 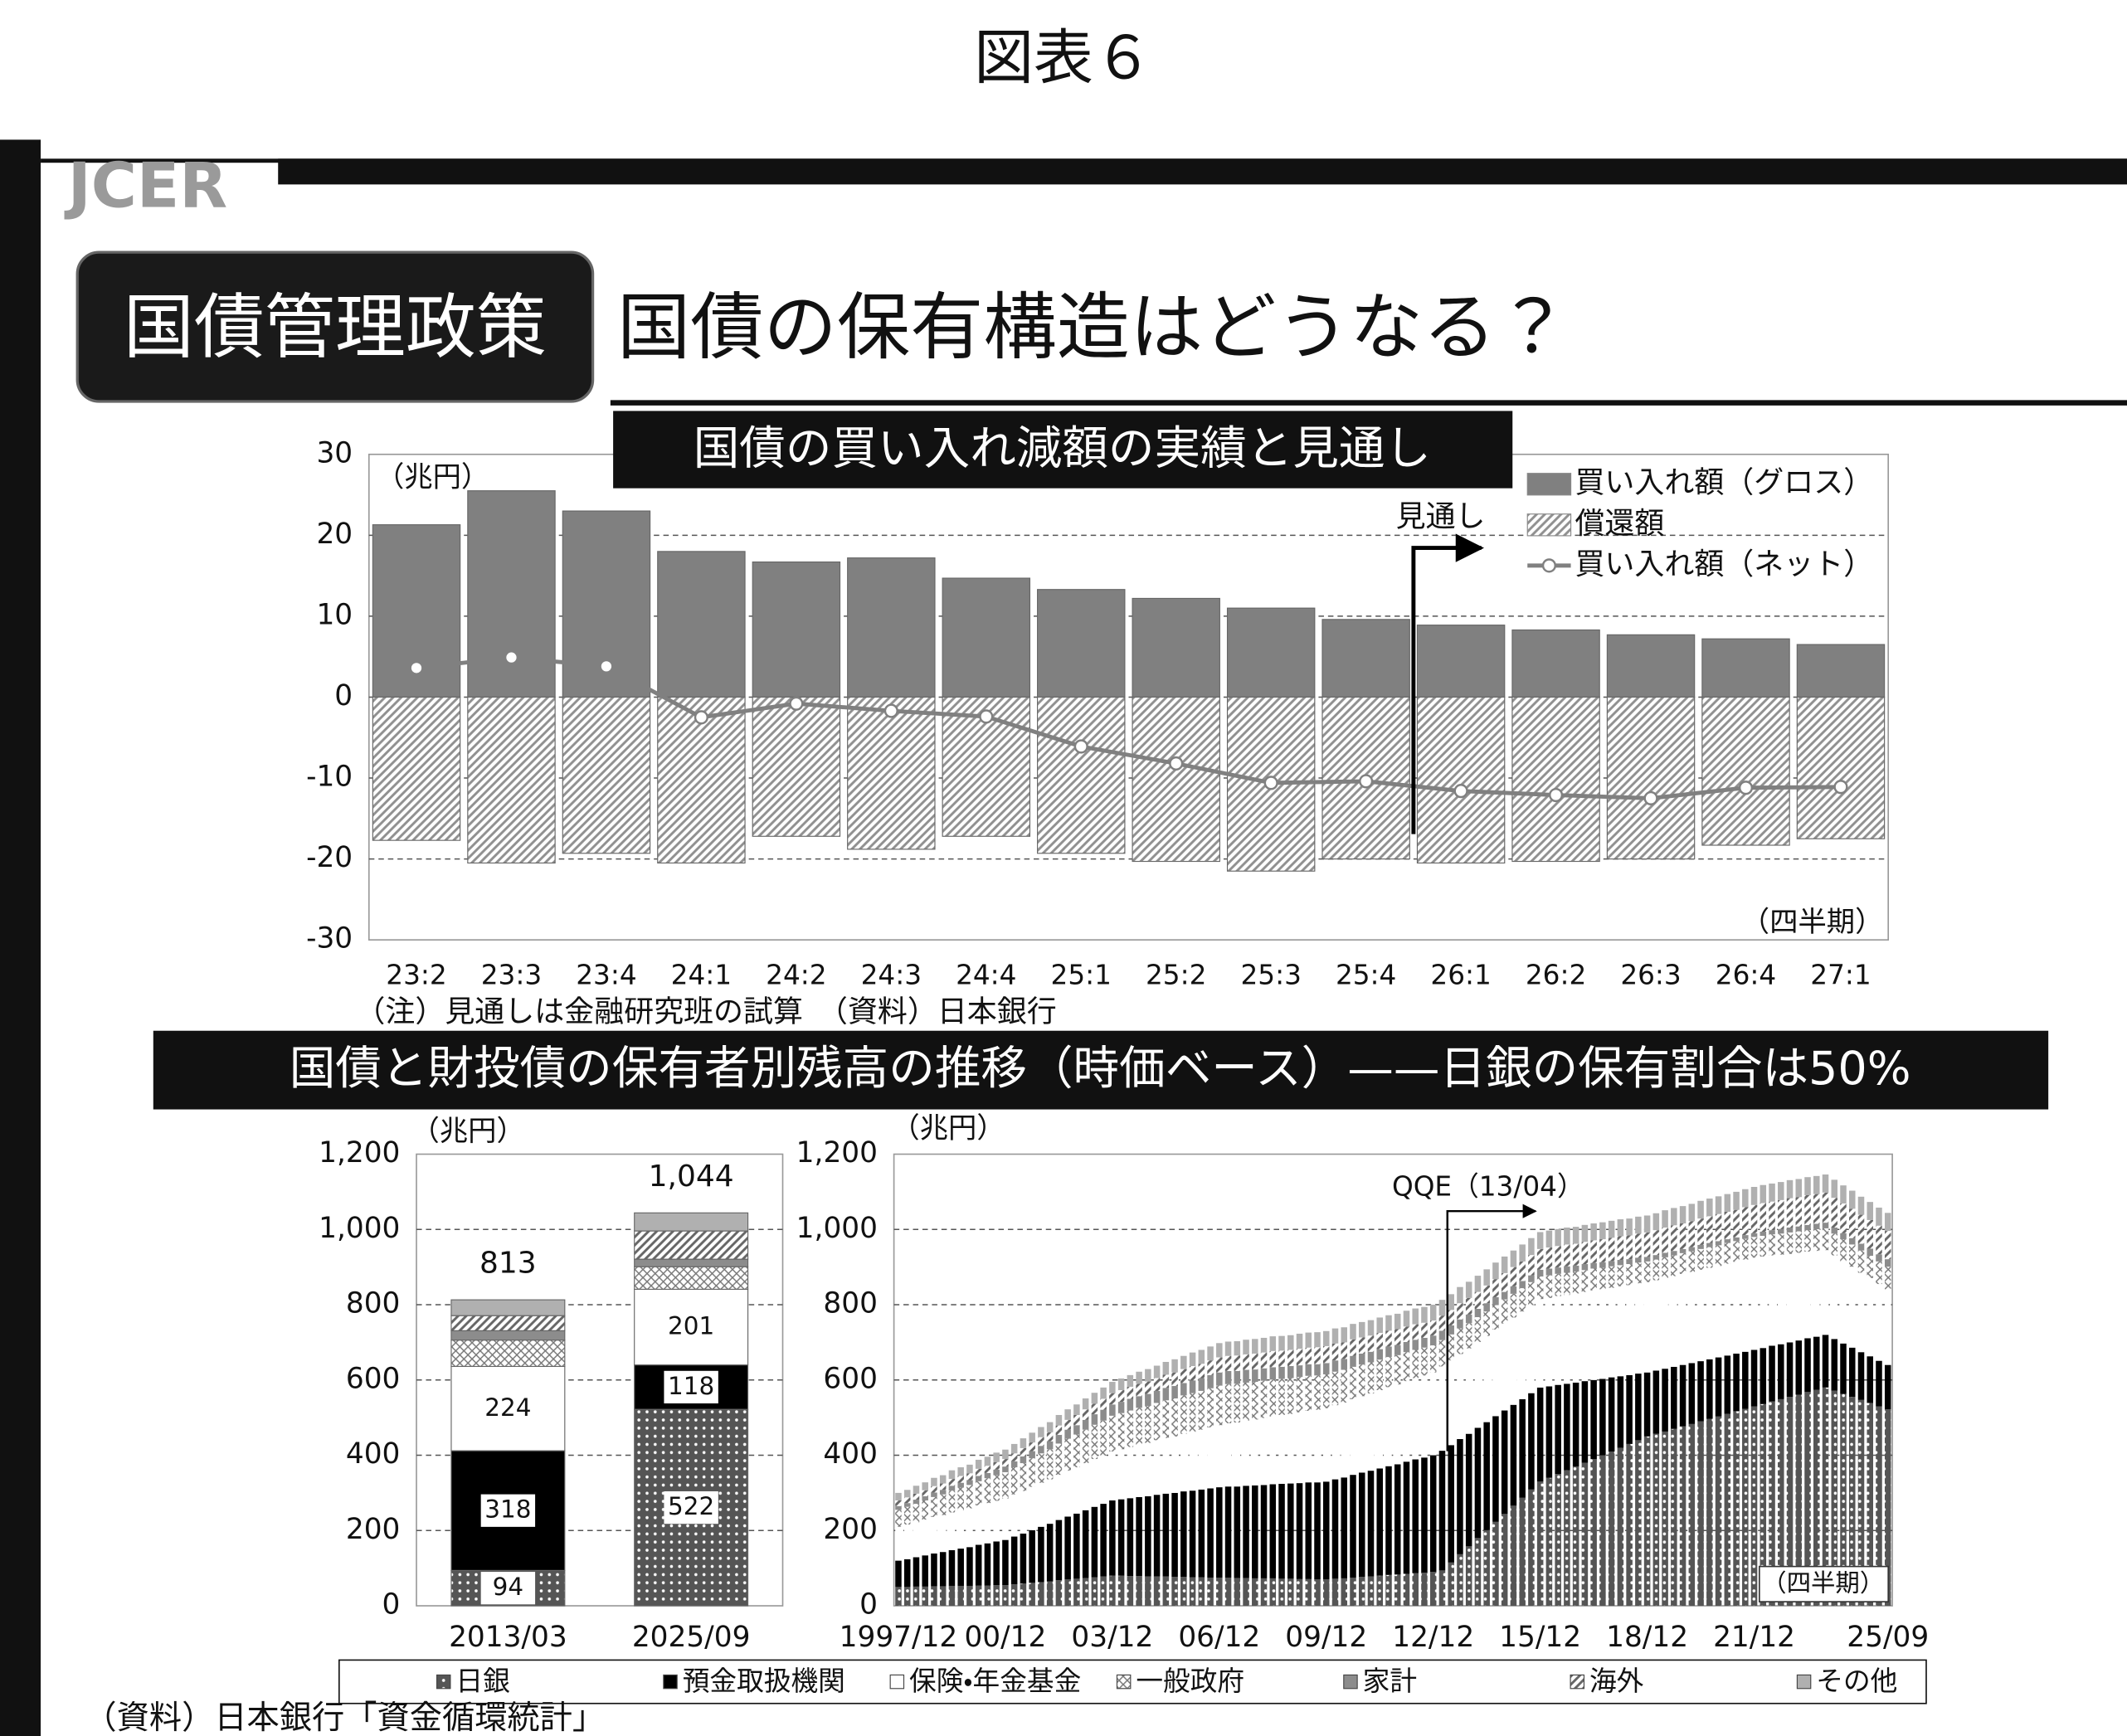 I want to click on legend-label: 買い入れ額（ネット）, so click(x=1724, y=564).